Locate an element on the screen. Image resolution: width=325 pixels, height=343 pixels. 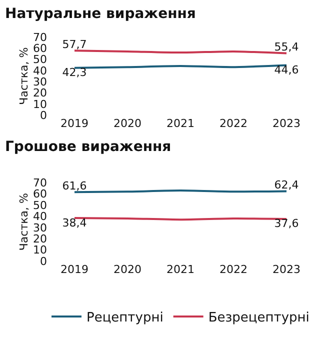
data-label: 37,6 is located at coordinates (286, 223).